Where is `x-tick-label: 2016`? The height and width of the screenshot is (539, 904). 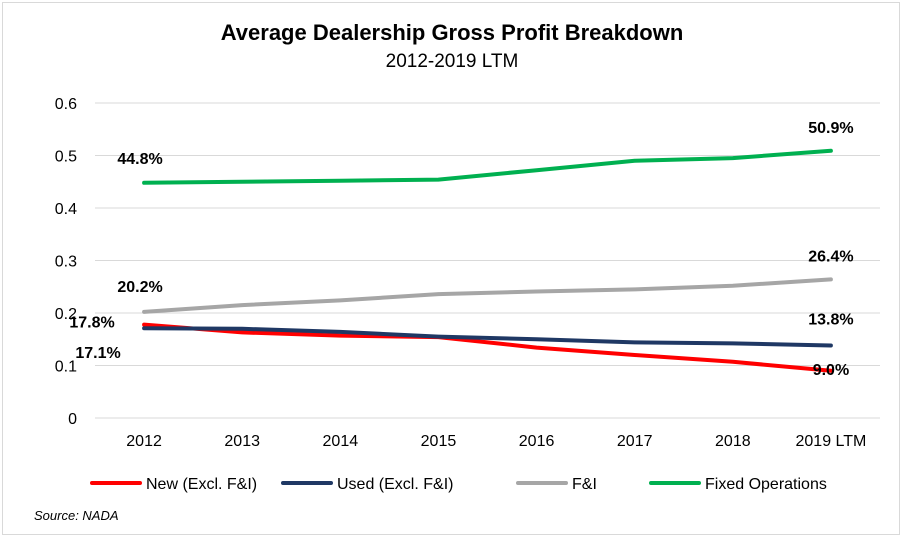 x-tick-label: 2016 is located at coordinates (537, 441).